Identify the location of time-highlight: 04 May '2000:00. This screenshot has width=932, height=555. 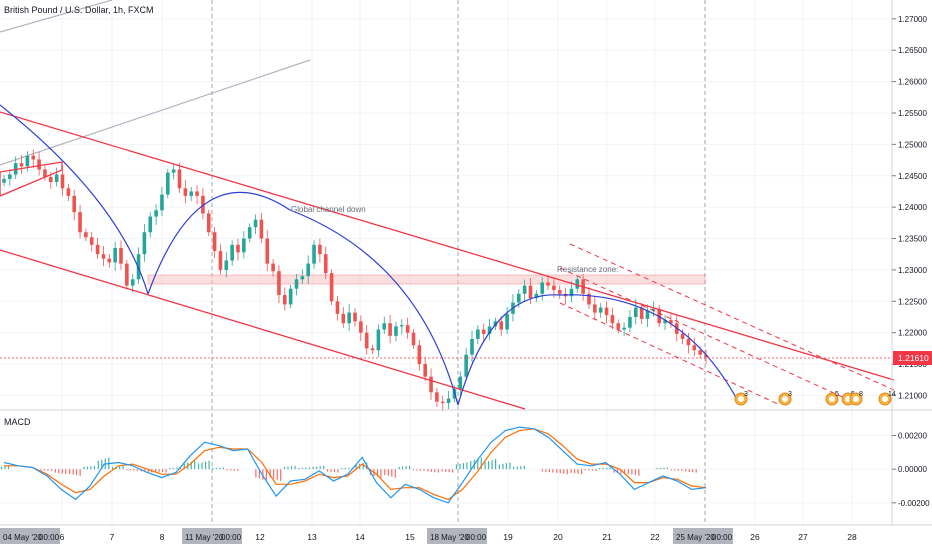
(30, 536).